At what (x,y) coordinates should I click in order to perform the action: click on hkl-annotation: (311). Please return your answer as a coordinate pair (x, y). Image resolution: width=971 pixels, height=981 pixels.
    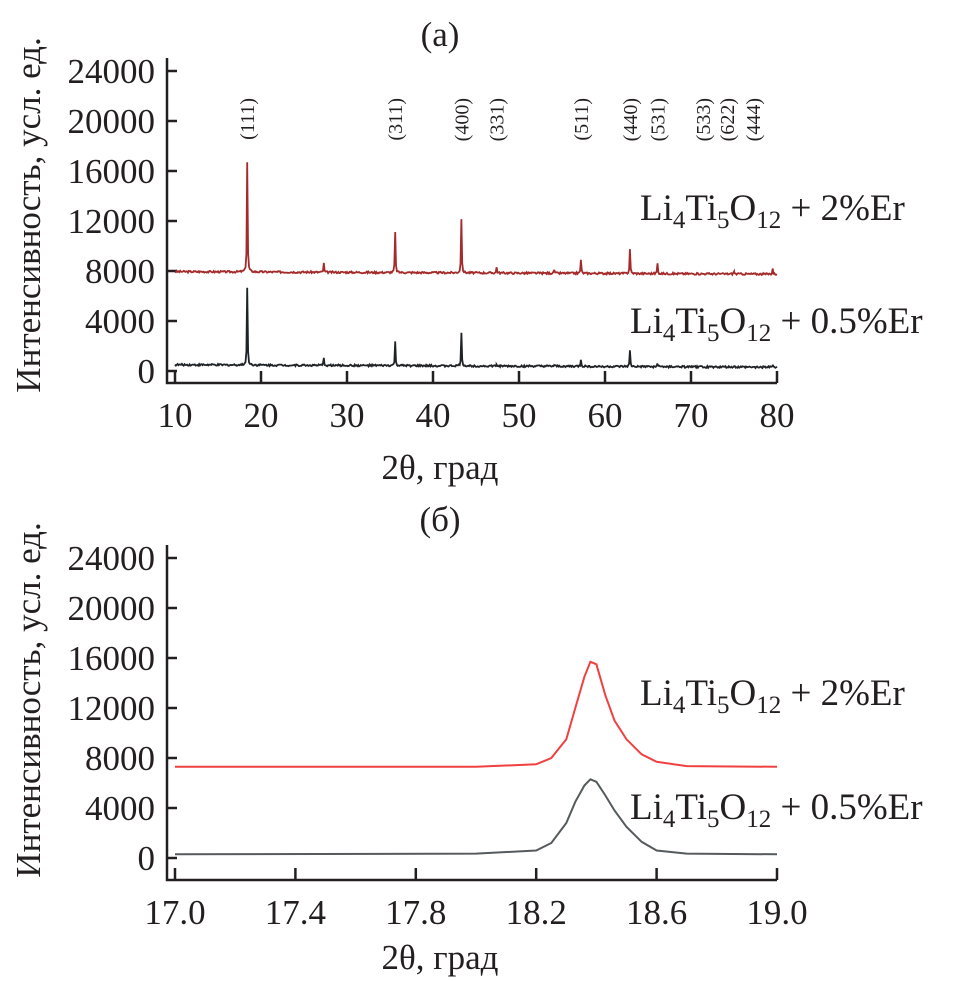
    Looking at the image, I should click on (396, 119).